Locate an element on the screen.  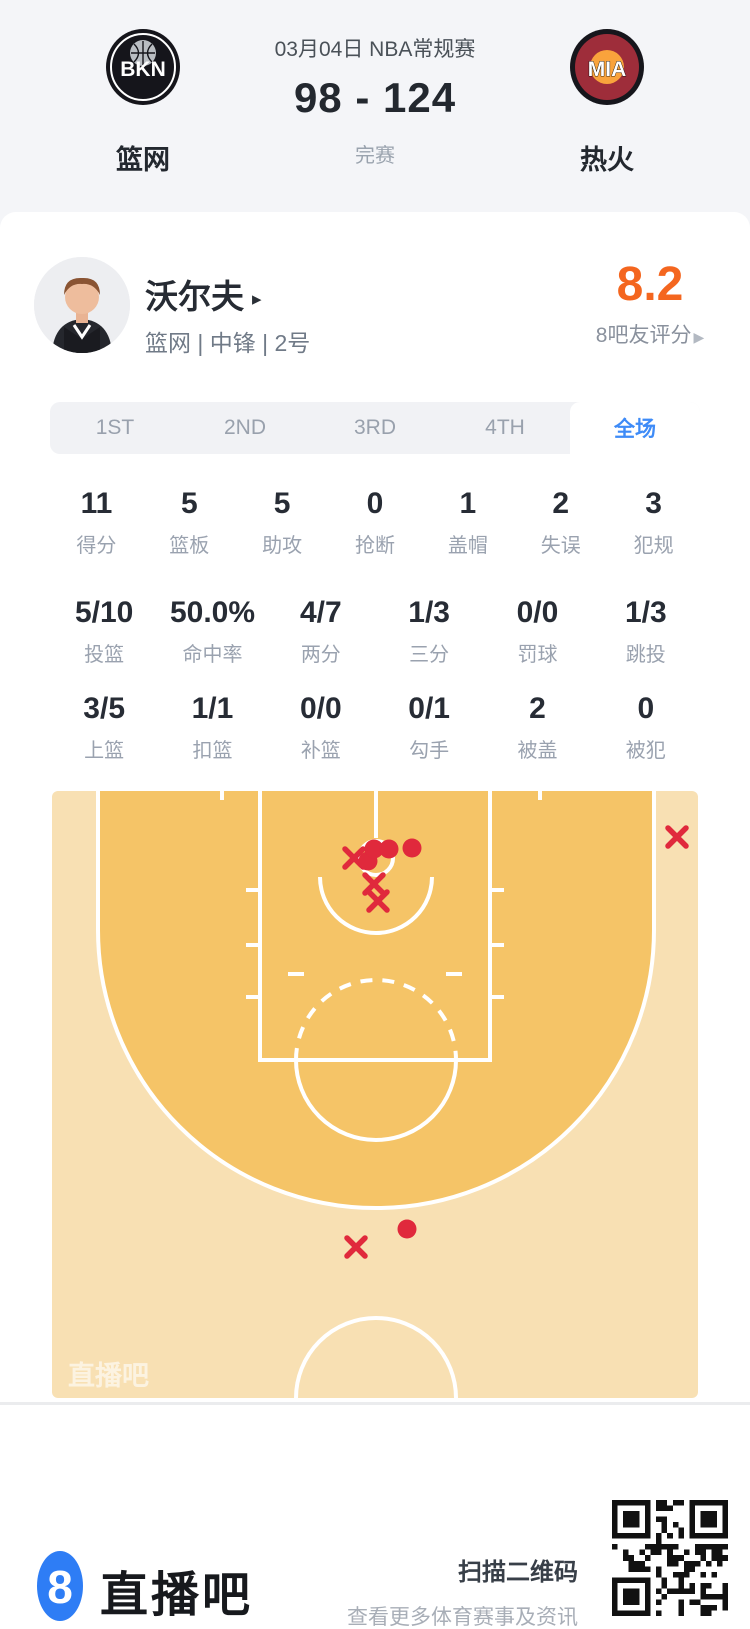
player-rating: 8.2 8吧友评分 ▶ is located at coordinates (650, 303).